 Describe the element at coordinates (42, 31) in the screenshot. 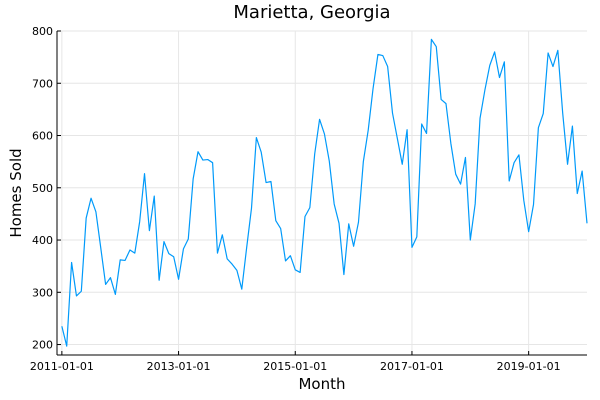

I see `y-tick-label: 800` at that location.